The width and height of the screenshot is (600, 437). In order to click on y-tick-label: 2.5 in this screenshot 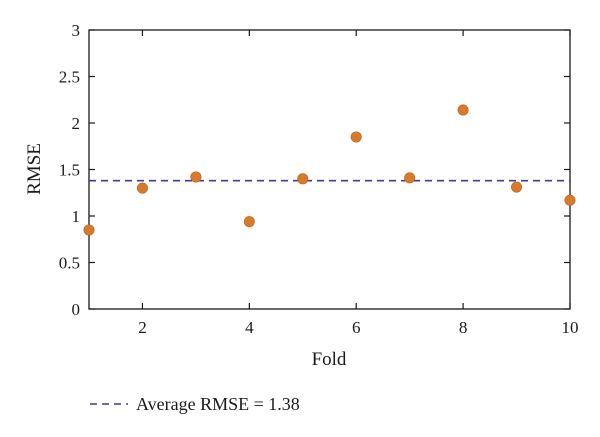, I will do `click(69, 77)`.